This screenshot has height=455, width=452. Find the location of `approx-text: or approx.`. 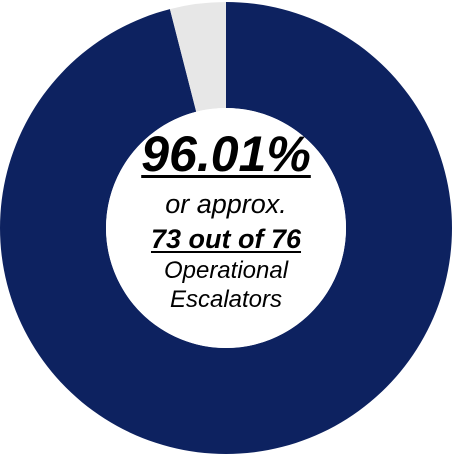

approx-text: or approx. is located at coordinates (226, 204).